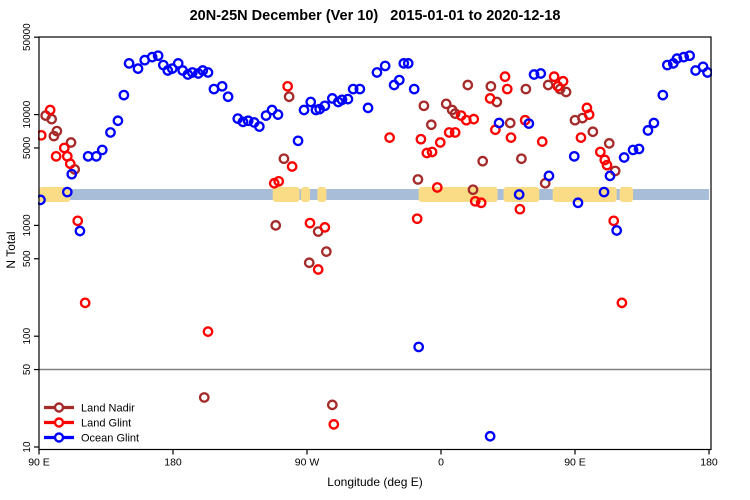 Image resolution: width=750 pixels, height=500 pixels. What do you see at coordinates (27, 147) in the screenshot?
I see `y-tick-label: 5000` at bounding box center [27, 147].